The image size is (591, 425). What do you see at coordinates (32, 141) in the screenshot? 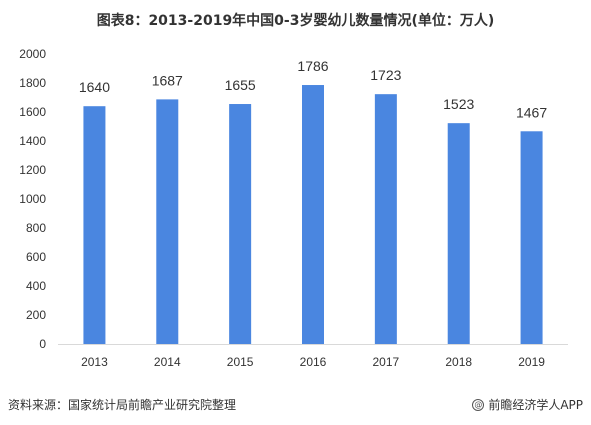
I see `y-tick-label: 1400` at bounding box center [32, 141].